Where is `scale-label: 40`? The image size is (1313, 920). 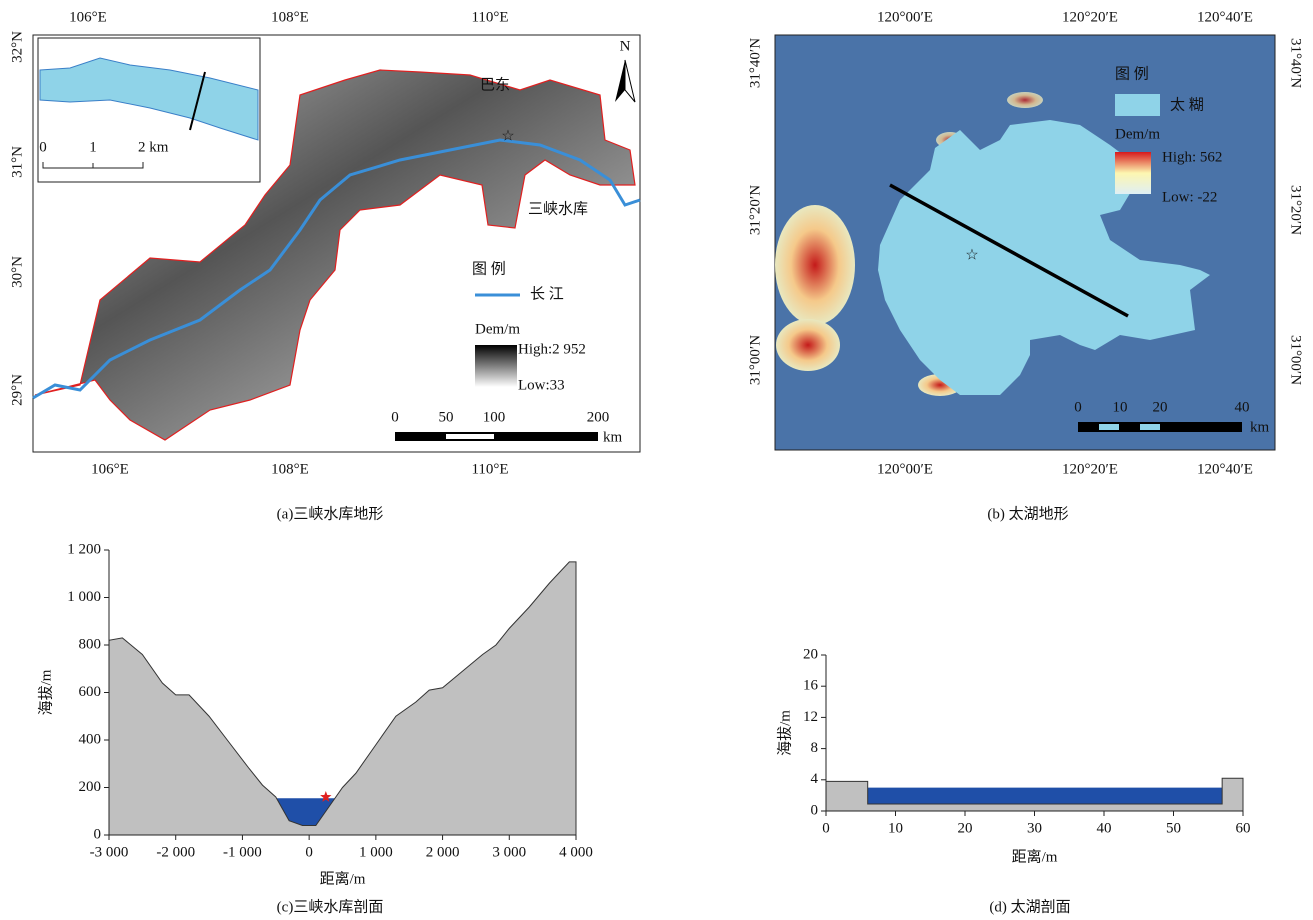 scale-label: 40 is located at coordinates (1242, 407).